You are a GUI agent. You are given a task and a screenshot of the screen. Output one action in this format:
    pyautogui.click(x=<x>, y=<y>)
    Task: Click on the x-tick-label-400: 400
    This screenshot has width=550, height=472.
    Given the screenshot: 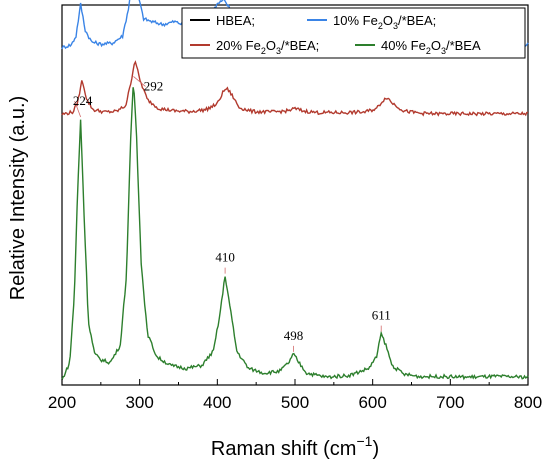 What is the action you would take?
    pyautogui.click(x=217, y=402)
    